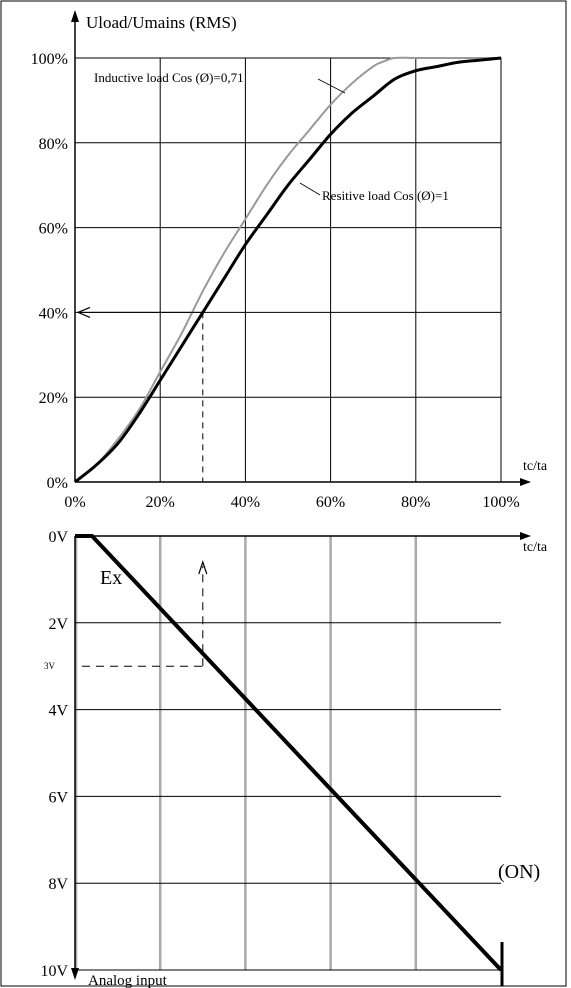 The height and width of the screenshot is (988, 571). Describe the element at coordinates (58, 624) in the screenshot. I see `bottom-y-tick-label: 2V` at that location.